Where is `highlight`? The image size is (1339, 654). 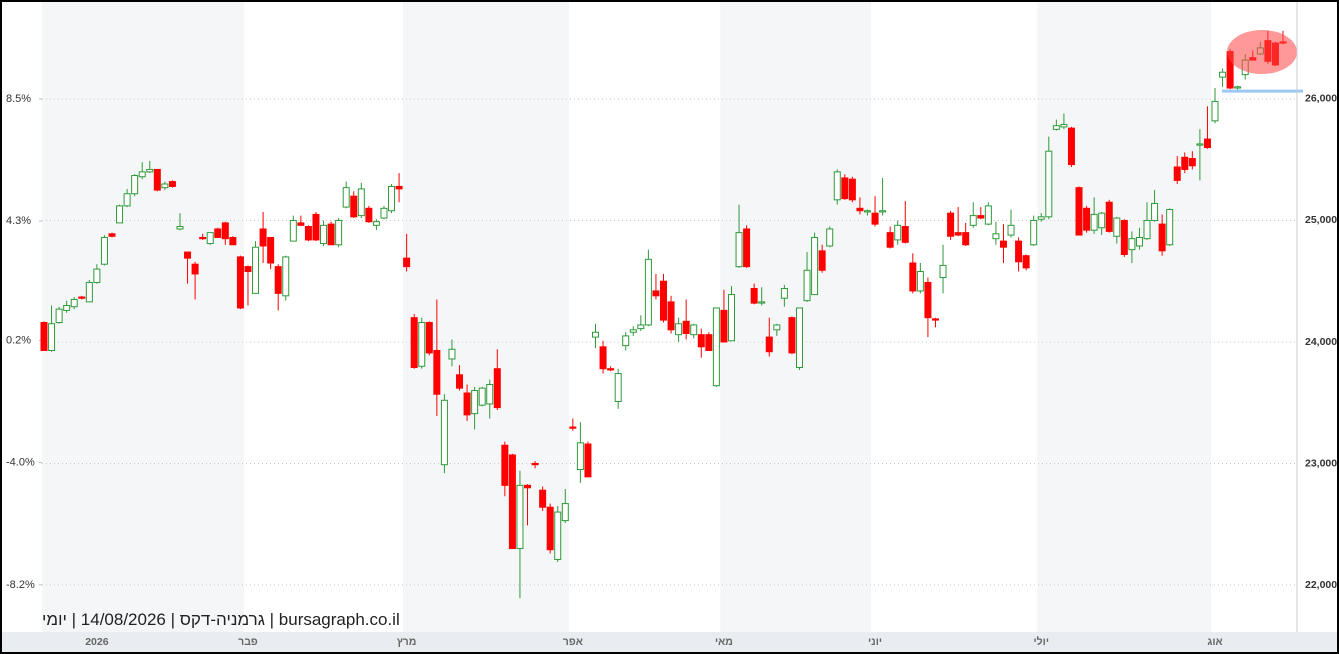 highlight is located at coordinates (1262, 52).